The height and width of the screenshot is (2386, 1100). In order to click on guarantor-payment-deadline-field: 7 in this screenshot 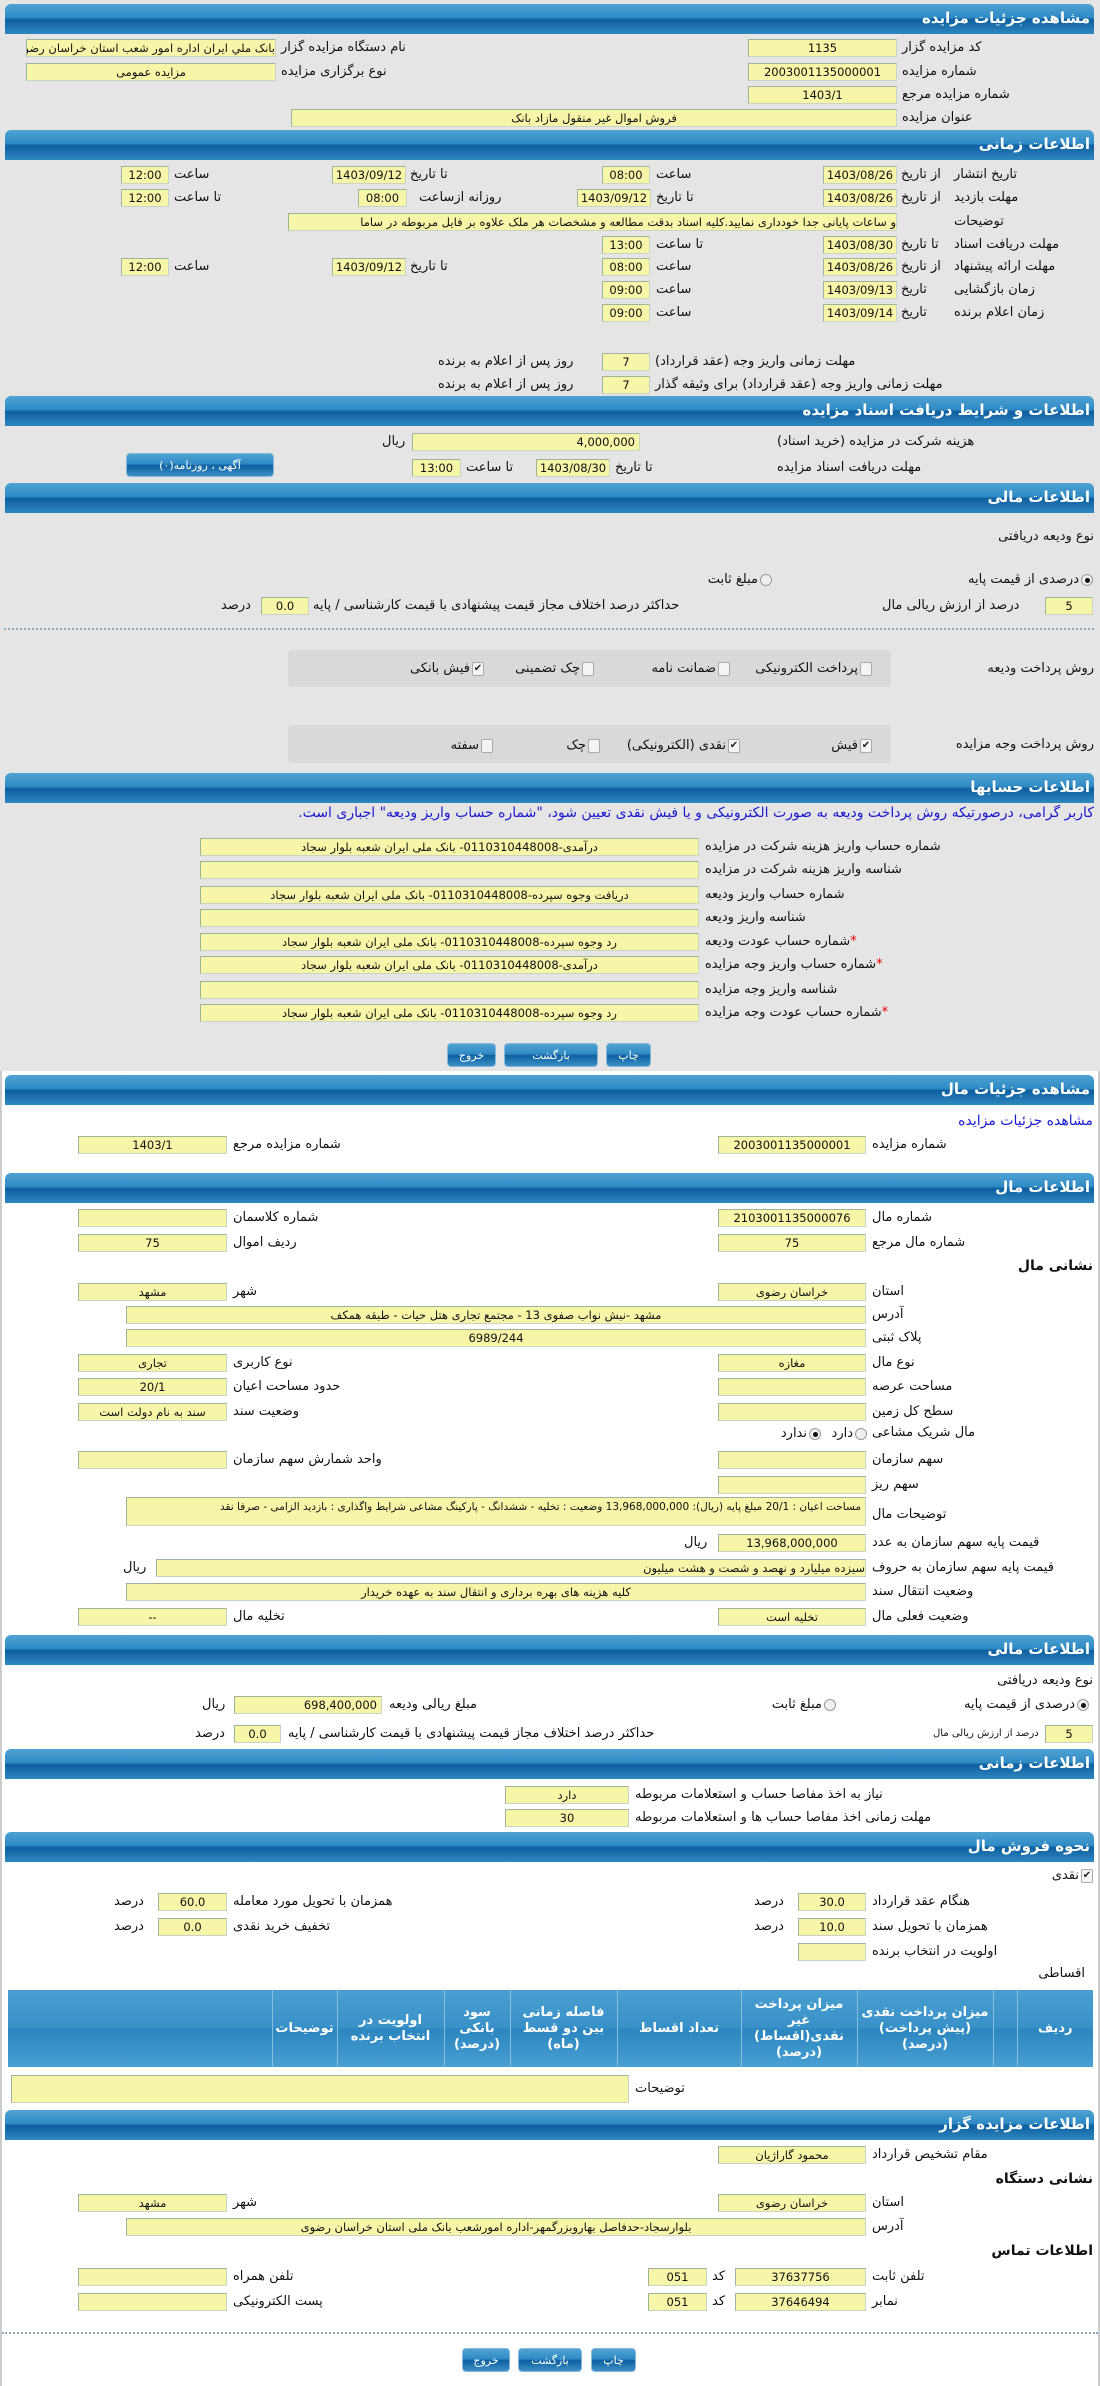, I will do `click(626, 385)`.